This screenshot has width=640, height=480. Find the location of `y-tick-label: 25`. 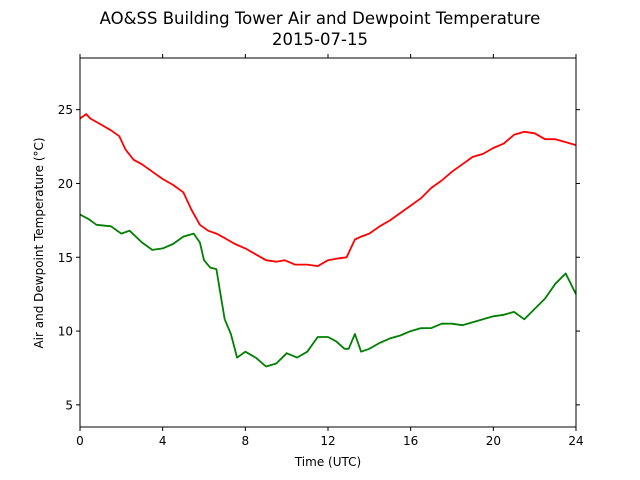

y-tick-label: 25 is located at coordinates (65, 110).